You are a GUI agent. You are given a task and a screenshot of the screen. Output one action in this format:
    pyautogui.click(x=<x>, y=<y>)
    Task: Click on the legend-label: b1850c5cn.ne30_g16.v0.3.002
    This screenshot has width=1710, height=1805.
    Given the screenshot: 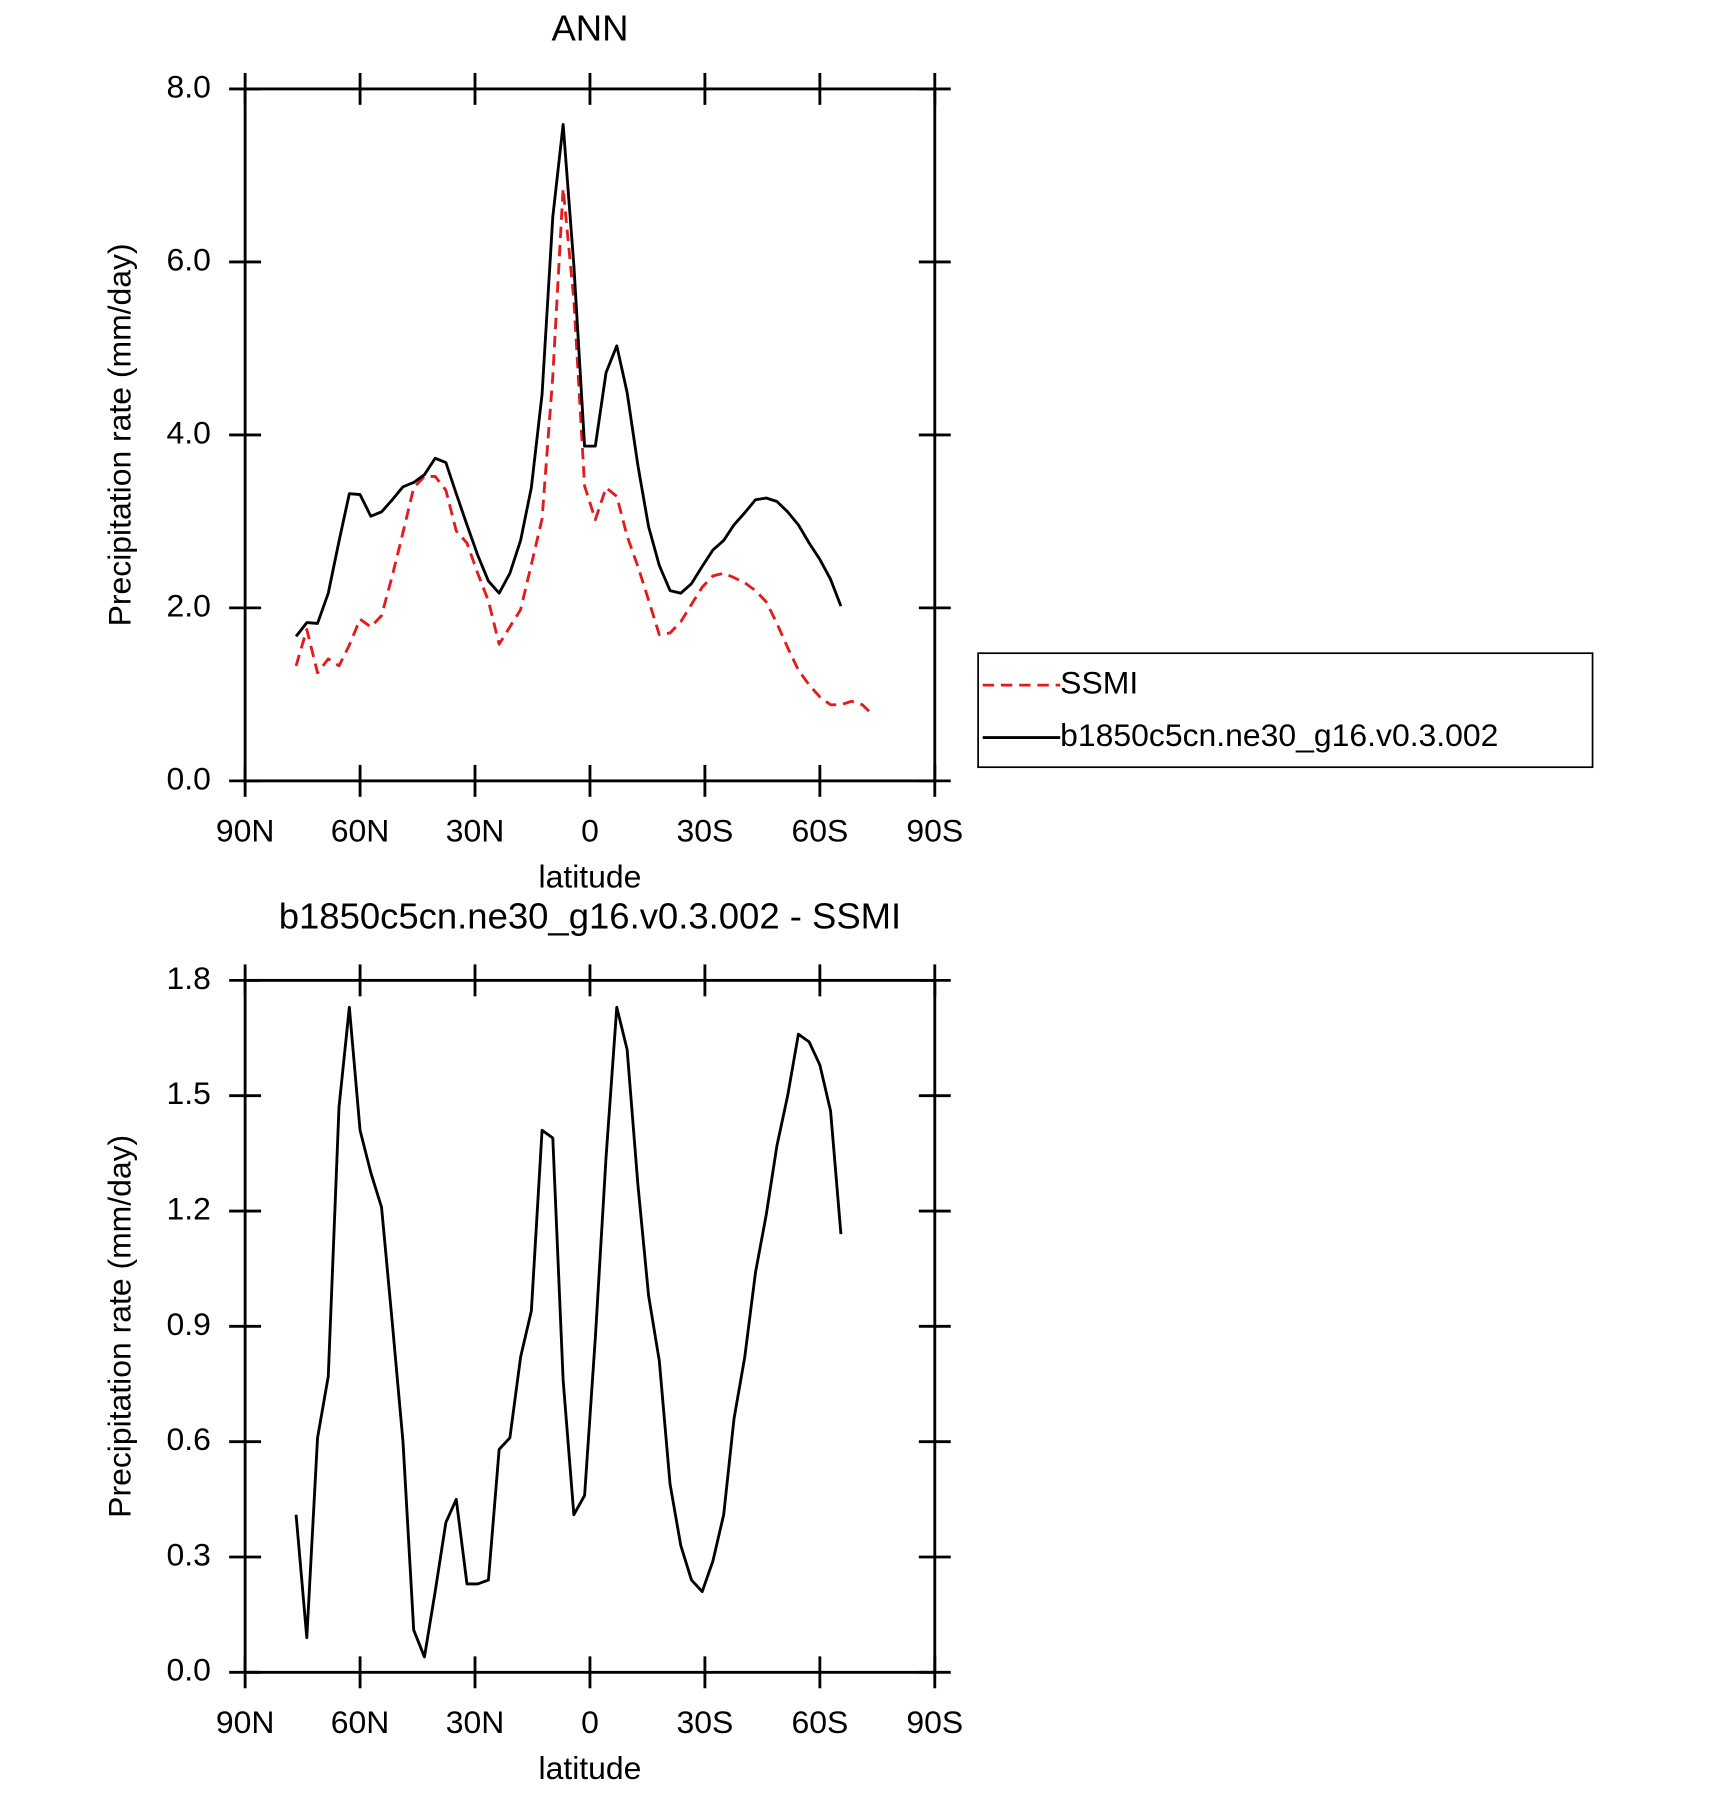 What is the action you would take?
    pyautogui.click(x=1279, y=735)
    